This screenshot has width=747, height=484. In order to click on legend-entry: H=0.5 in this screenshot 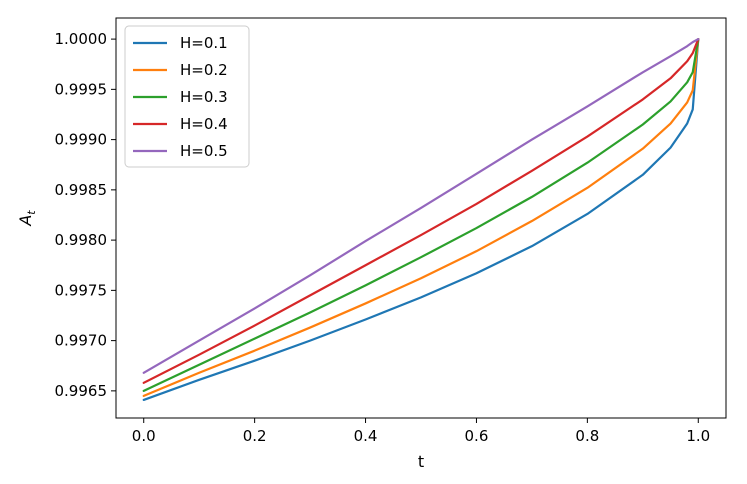, I will do `click(204, 151)`.